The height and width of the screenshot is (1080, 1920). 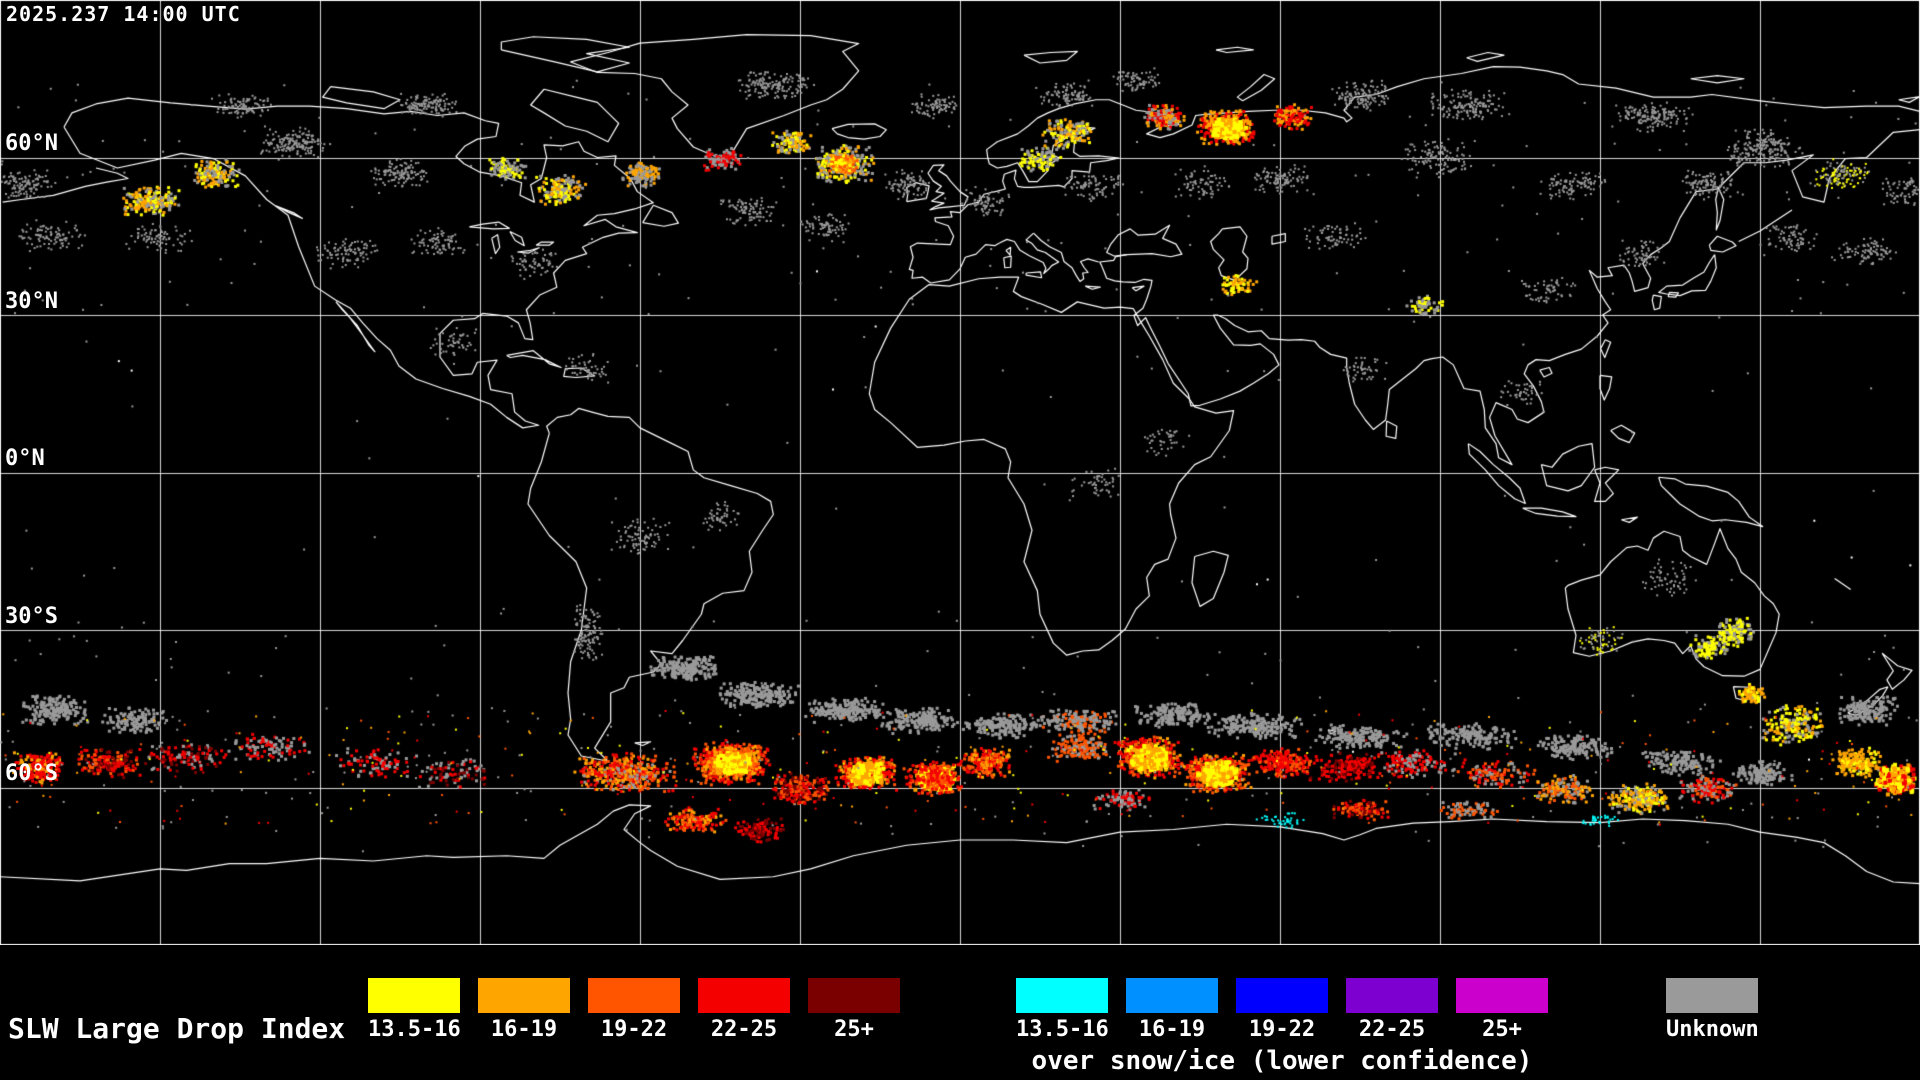 What do you see at coordinates (1062, 1029) in the screenshot?
I see `legend-bin-label-snowice-0: 13.5-16` at bounding box center [1062, 1029].